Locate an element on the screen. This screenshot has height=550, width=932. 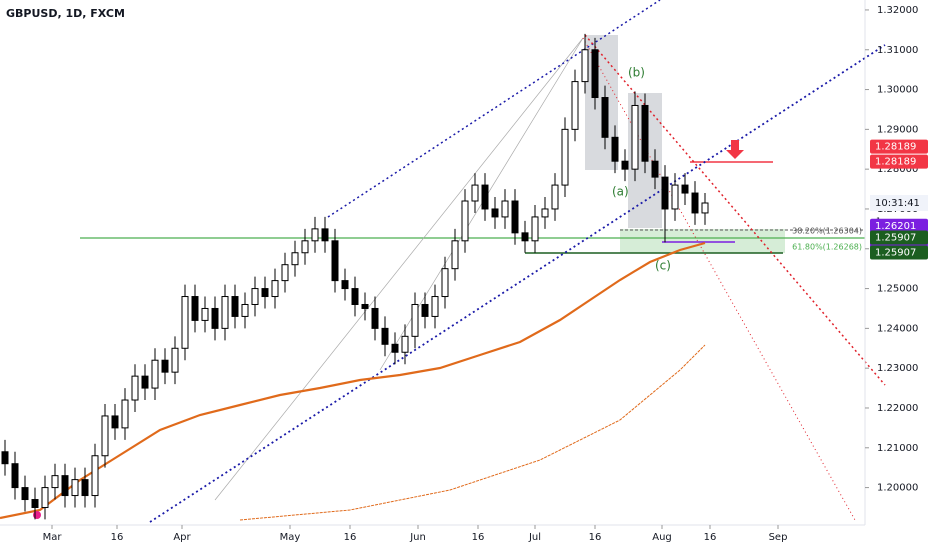
fib-label: 38.20%(1.26304) is located at coordinates (827, 231).